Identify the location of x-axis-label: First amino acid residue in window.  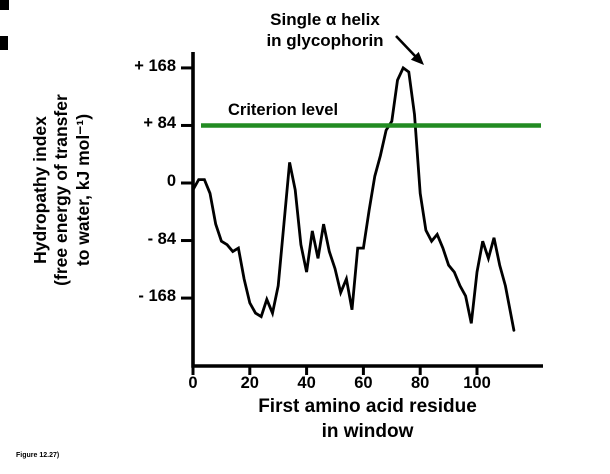
(367, 419).